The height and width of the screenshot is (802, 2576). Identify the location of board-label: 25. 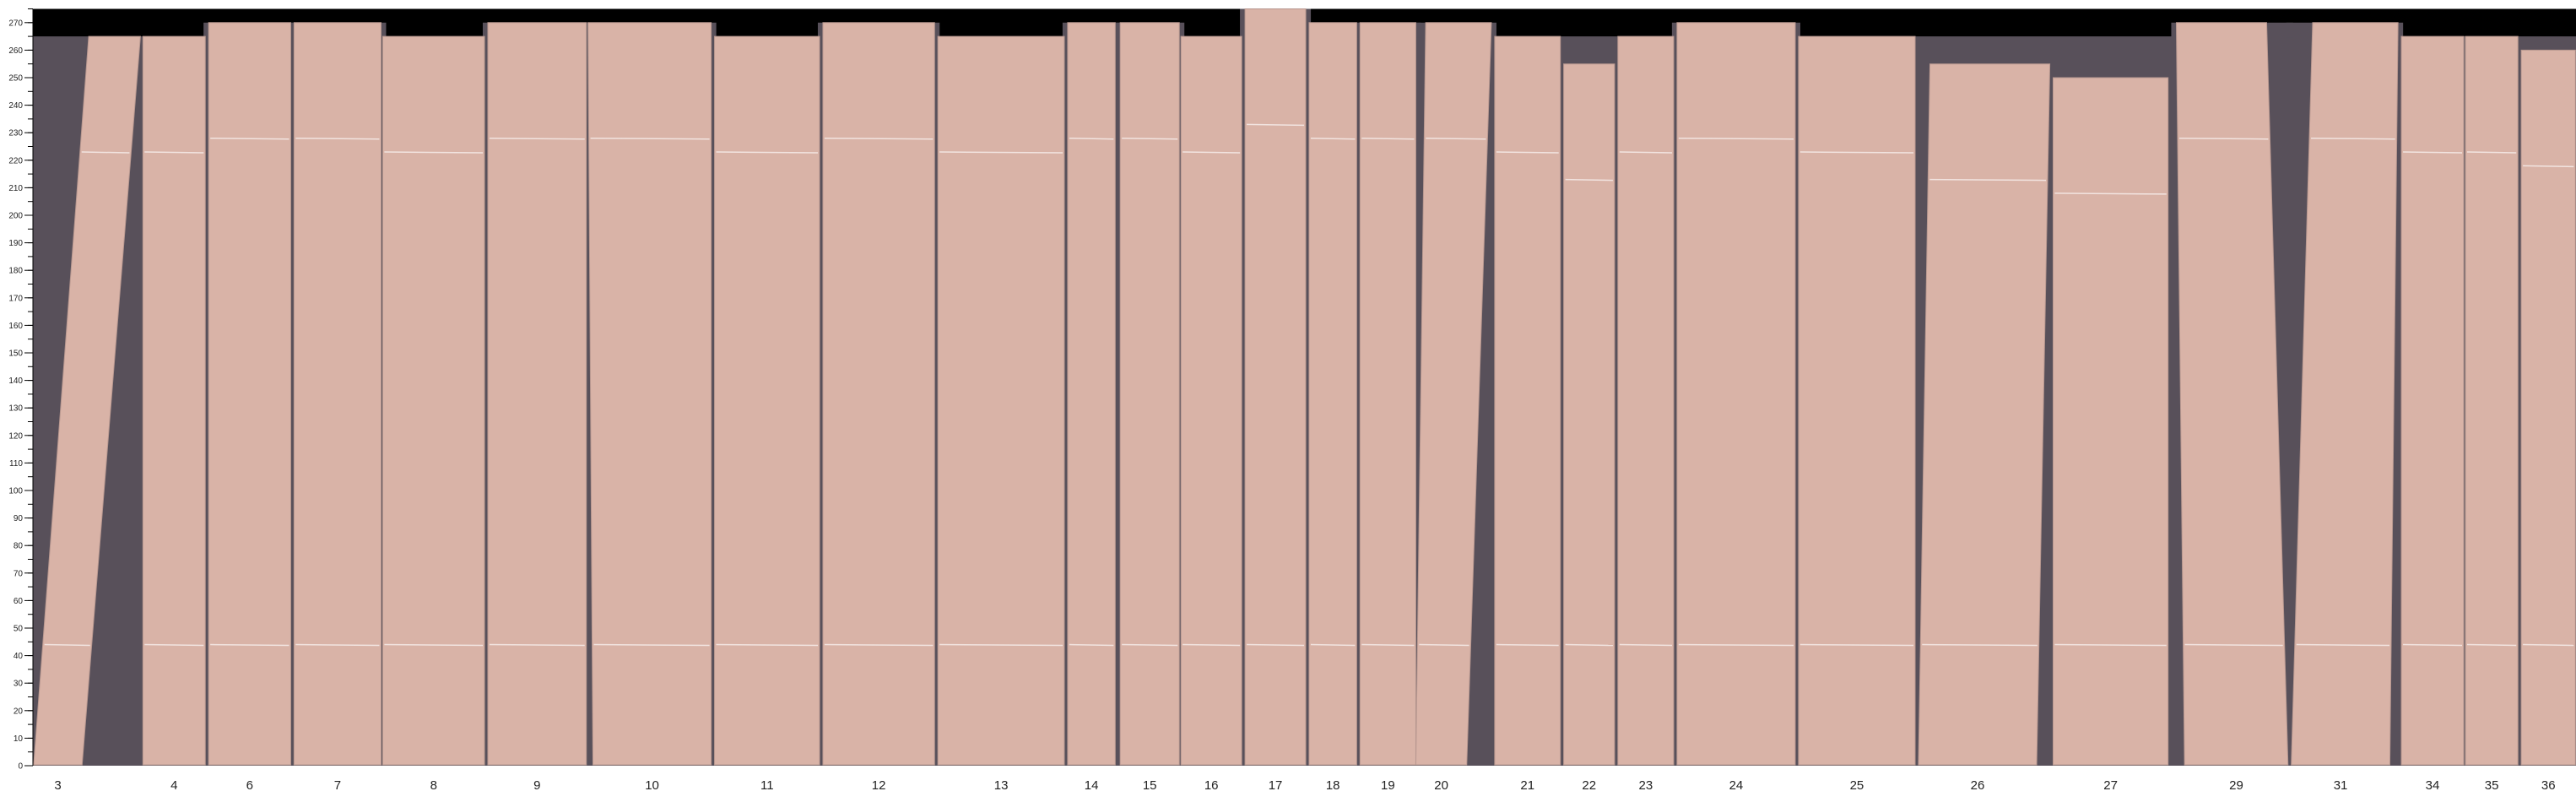
(1857, 786).